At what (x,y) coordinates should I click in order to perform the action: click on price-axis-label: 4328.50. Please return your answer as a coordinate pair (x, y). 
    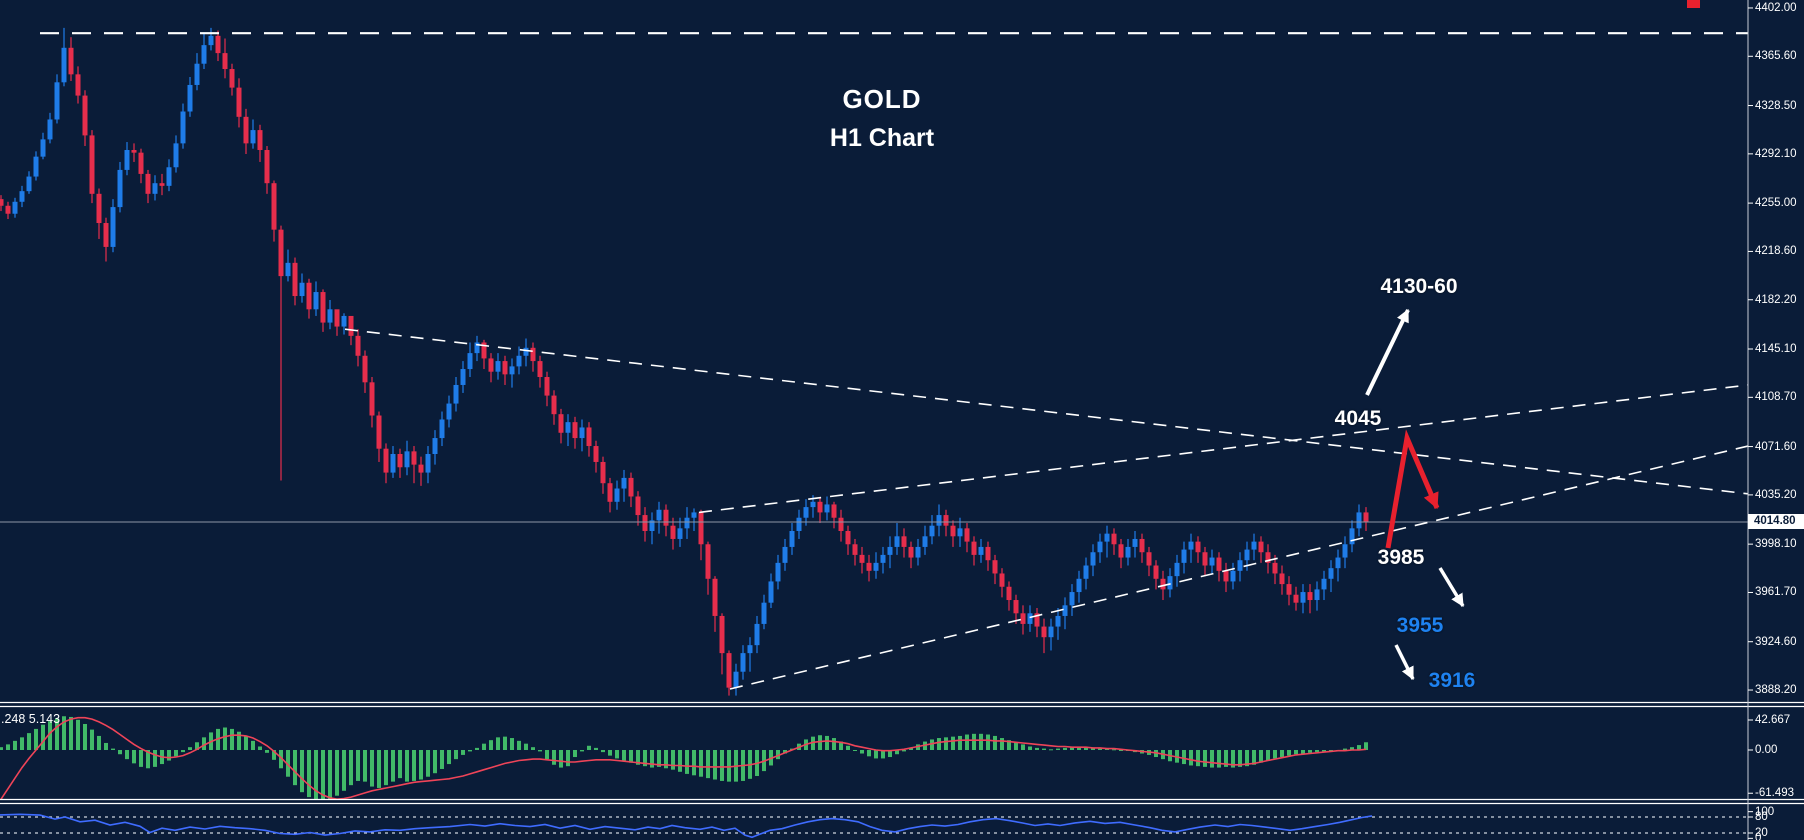
    Looking at the image, I should click on (1776, 105).